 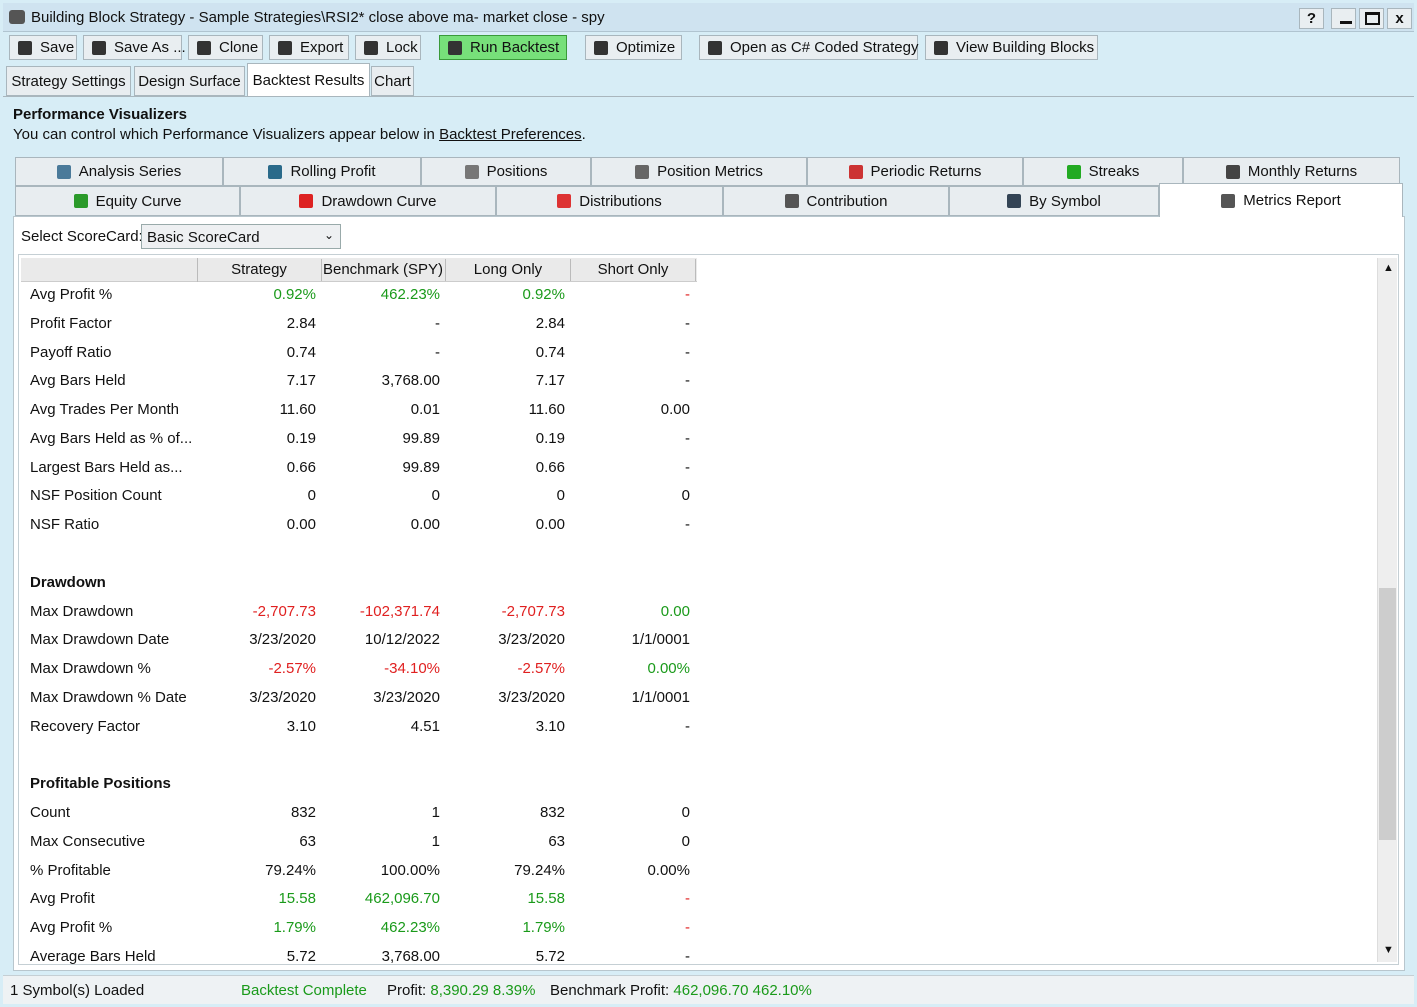 I want to click on toolbar-button: Save, so click(x=43, y=47).